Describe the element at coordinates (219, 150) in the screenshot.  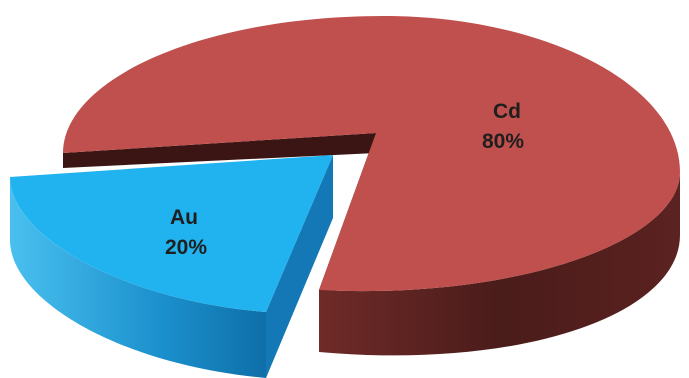
I see `slice-cd-inner-wall` at that location.